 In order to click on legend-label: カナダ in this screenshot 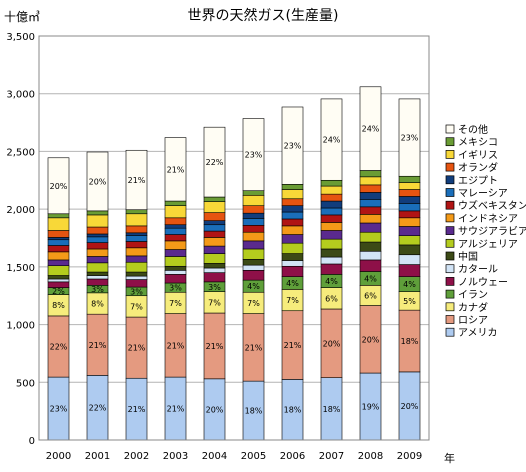, I will do `click(473, 307)`.